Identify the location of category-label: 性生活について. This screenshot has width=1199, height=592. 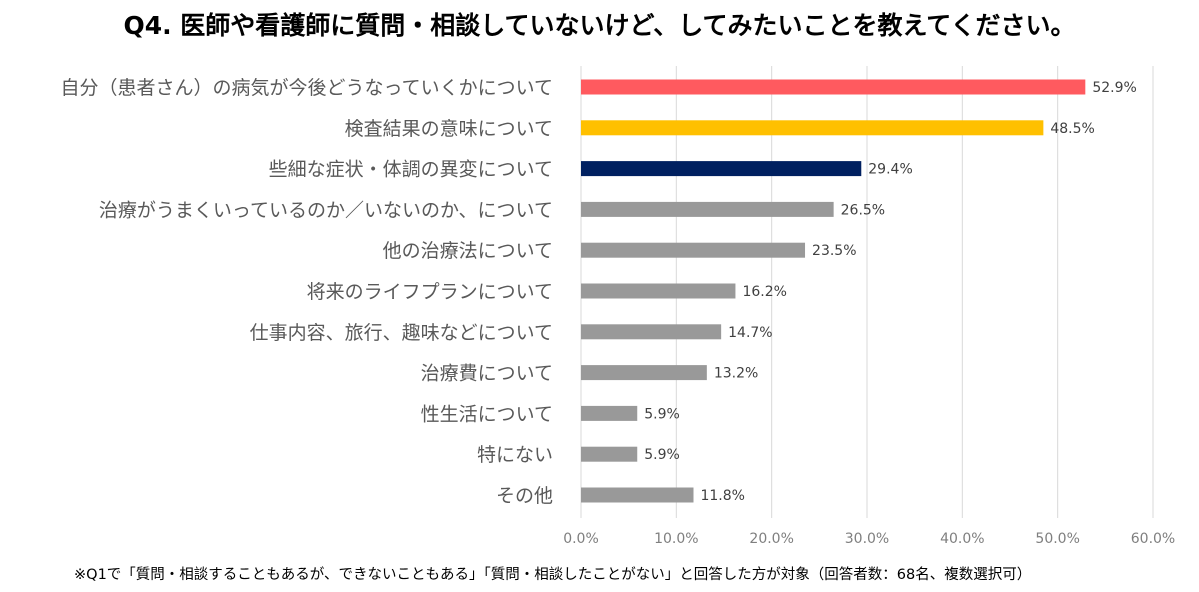
(487, 414).